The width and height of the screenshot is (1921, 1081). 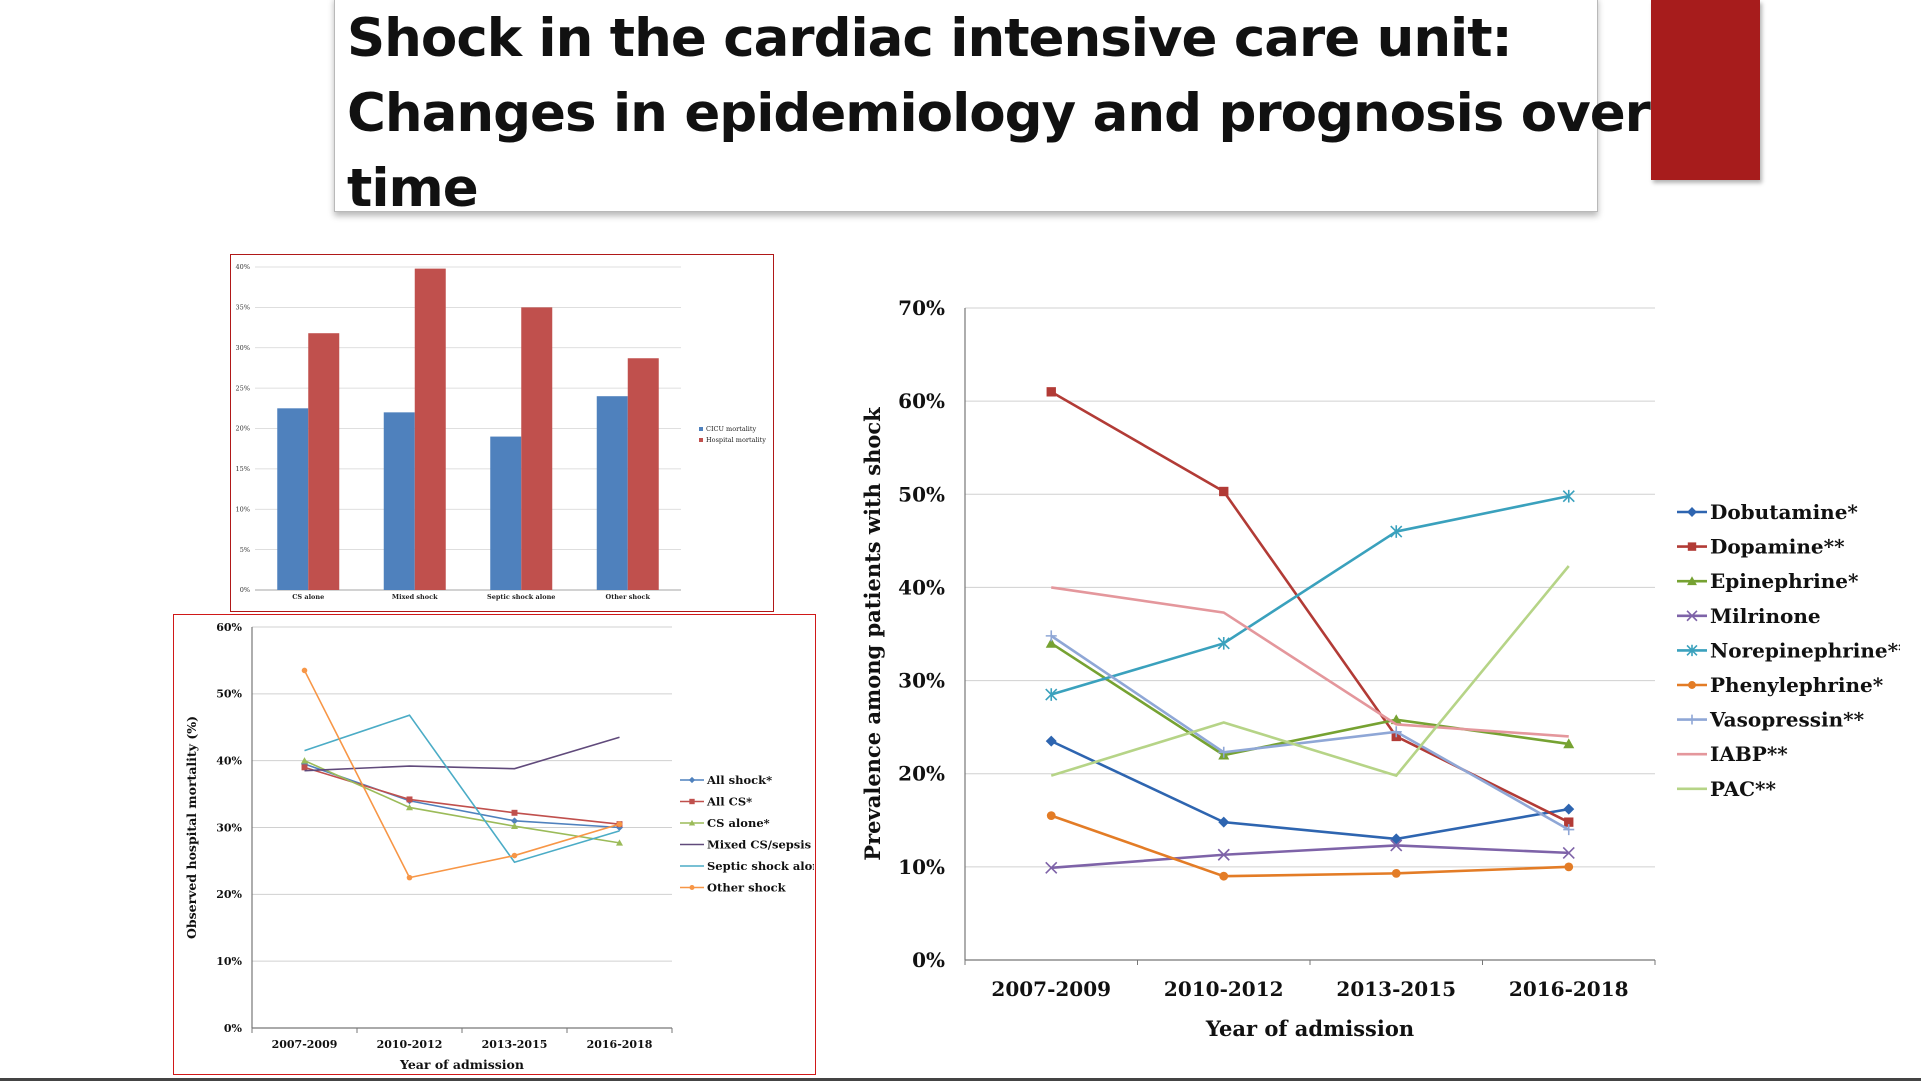 What do you see at coordinates (1784, 581) in the screenshot?
I see `legend-label-epinephrine: Epinephrine*` at bounding box center [1784, 581].